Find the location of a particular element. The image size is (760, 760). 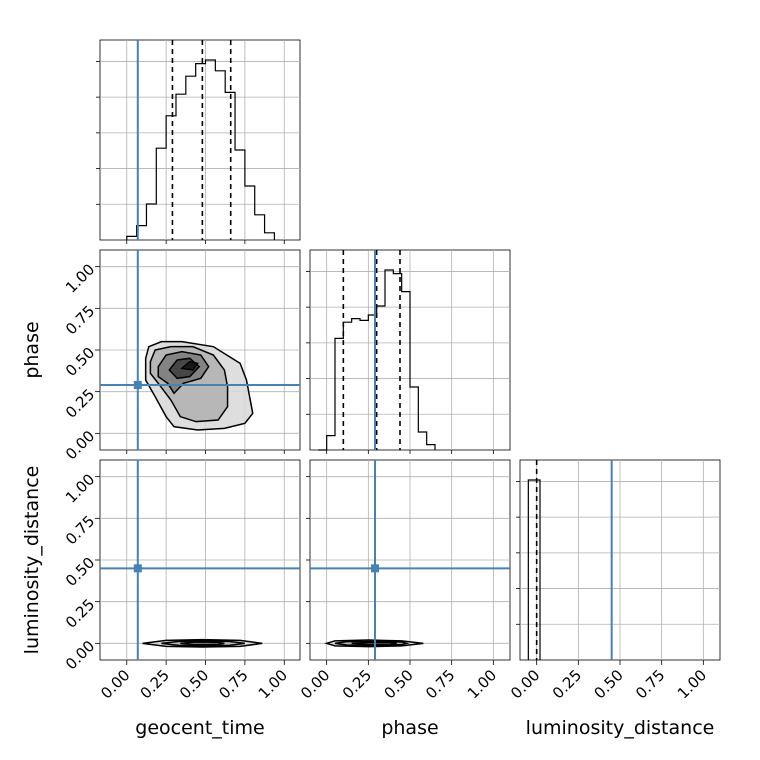

y-tick-label-luminosity_distance-3: 0.75 is located at coordinates (80, 530).